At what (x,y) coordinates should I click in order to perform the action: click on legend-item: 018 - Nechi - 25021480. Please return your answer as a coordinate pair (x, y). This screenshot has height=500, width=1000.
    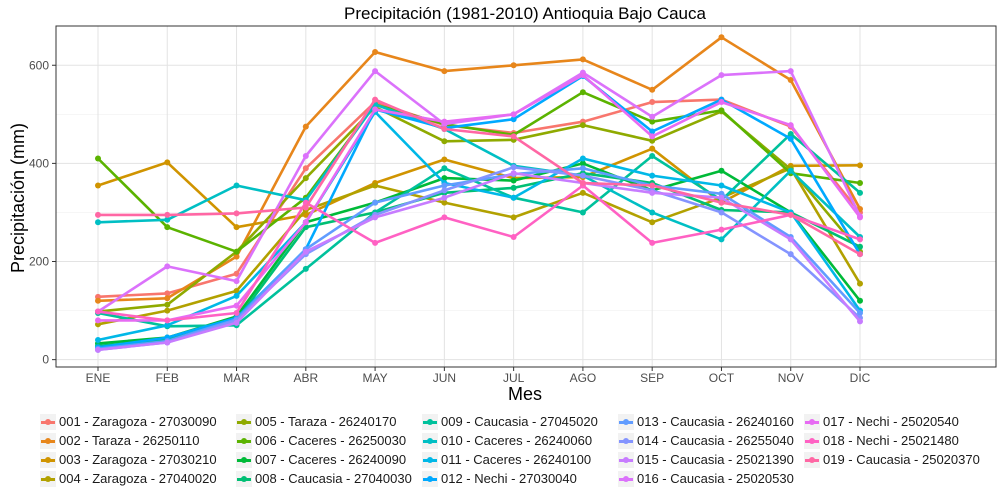
    Looking at the image, I should click on (902, 440).